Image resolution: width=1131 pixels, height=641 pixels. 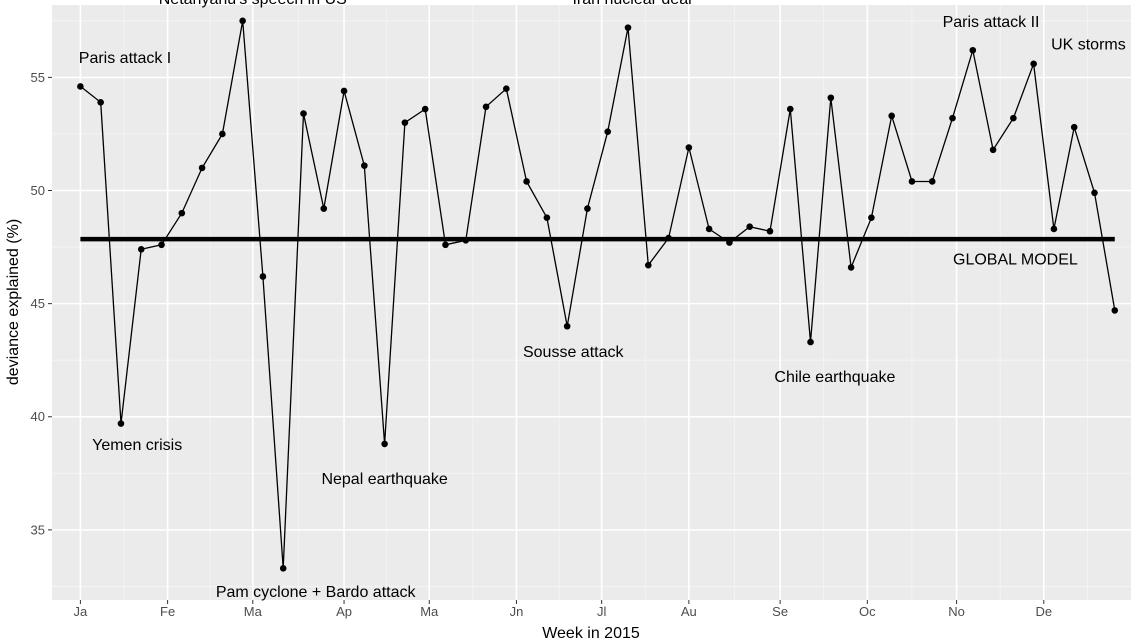 What do you see at coordinates (574, 352) in the screenshot?
I see `annotation-label: Sousse attack` at bounding box center [574, 352].